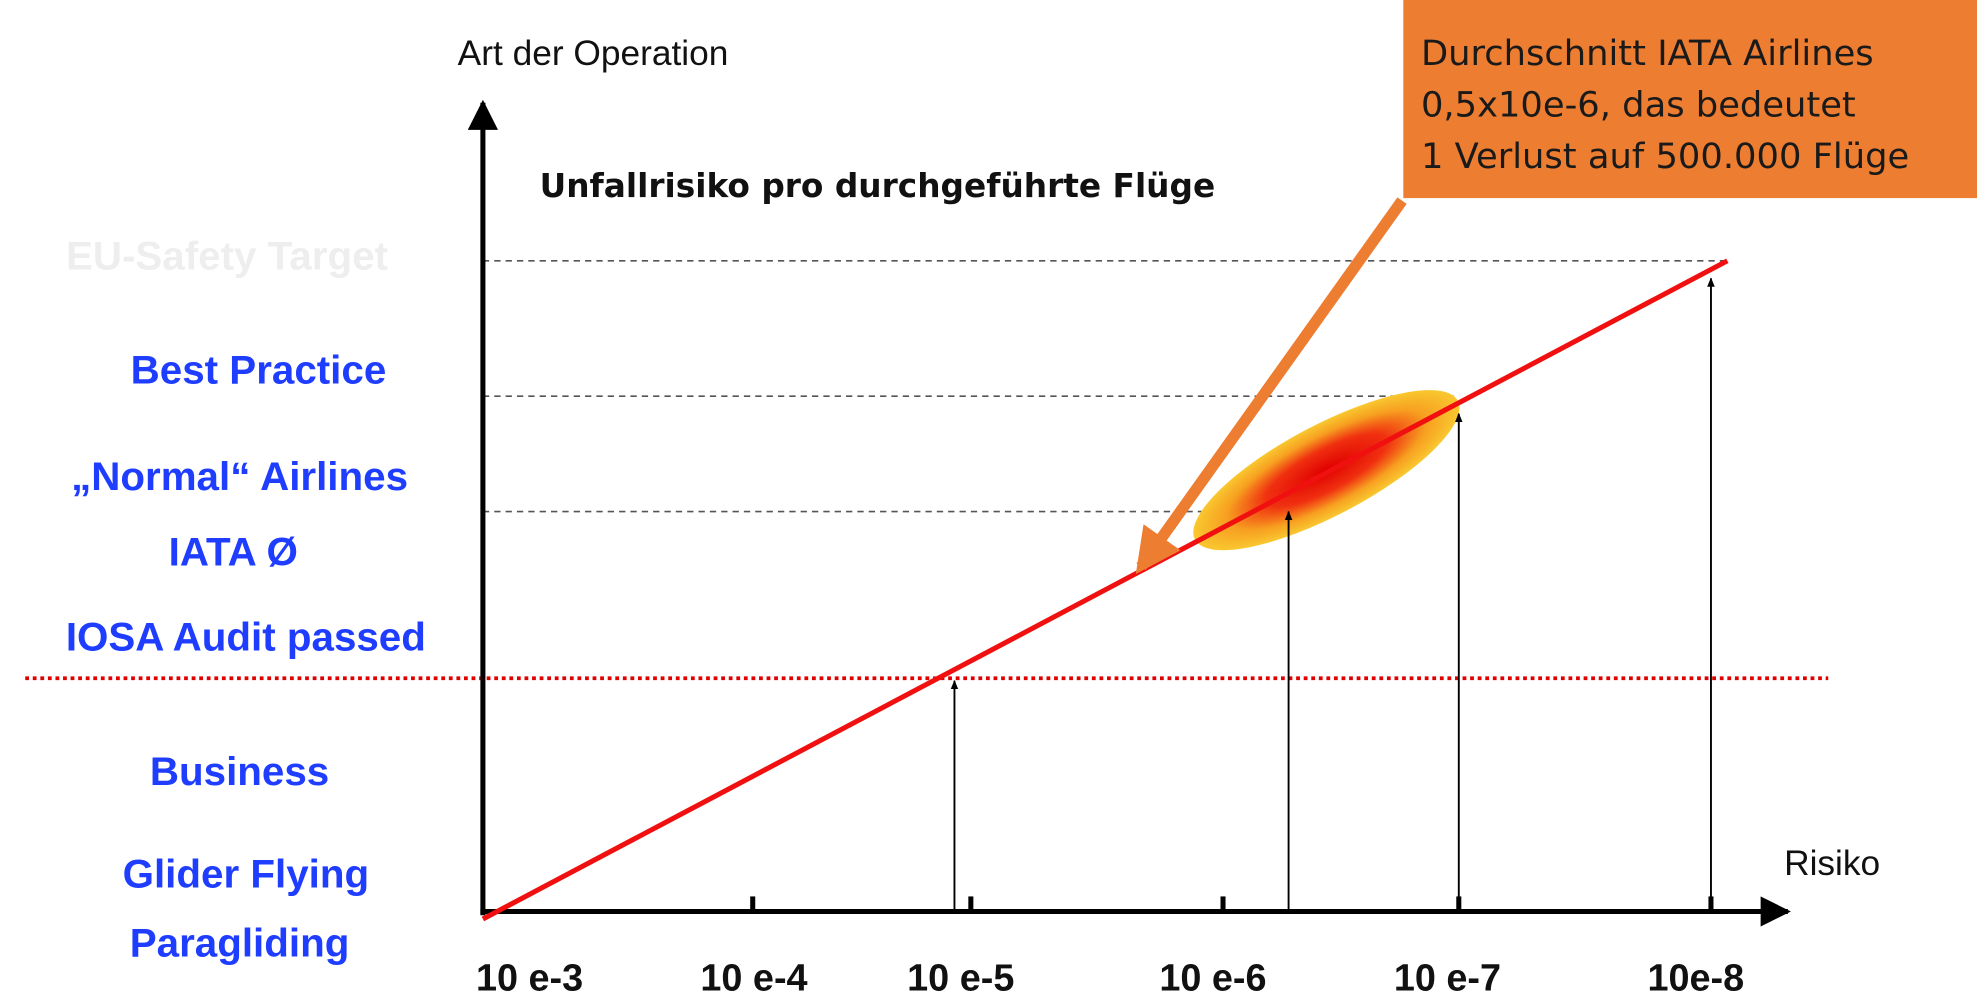  I want to click on operation-type: Glider Flying, so click(246, 874).